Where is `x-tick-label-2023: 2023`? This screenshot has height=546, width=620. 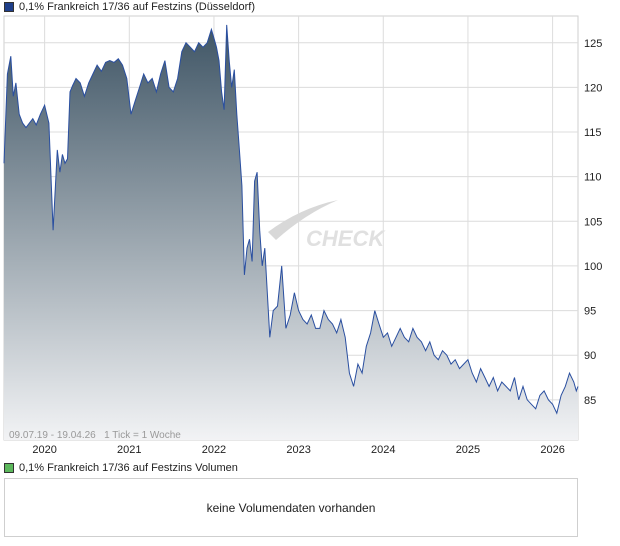
x-tick-label-2023: 2023 is located at coordinates (298, 450).